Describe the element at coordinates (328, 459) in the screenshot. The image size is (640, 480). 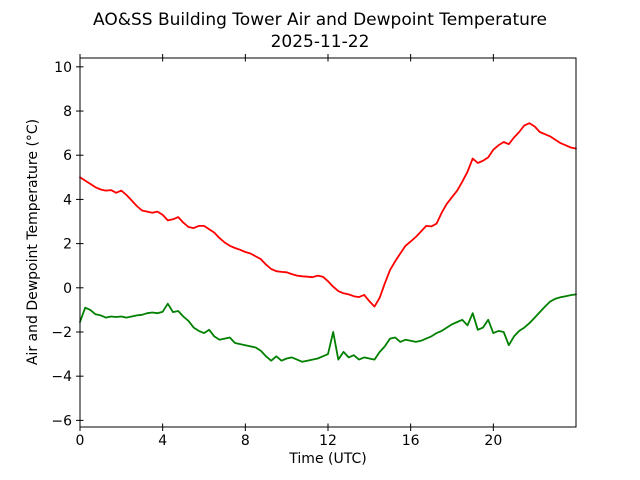
I see `x-axis-label: Time (UTC)` at that location.